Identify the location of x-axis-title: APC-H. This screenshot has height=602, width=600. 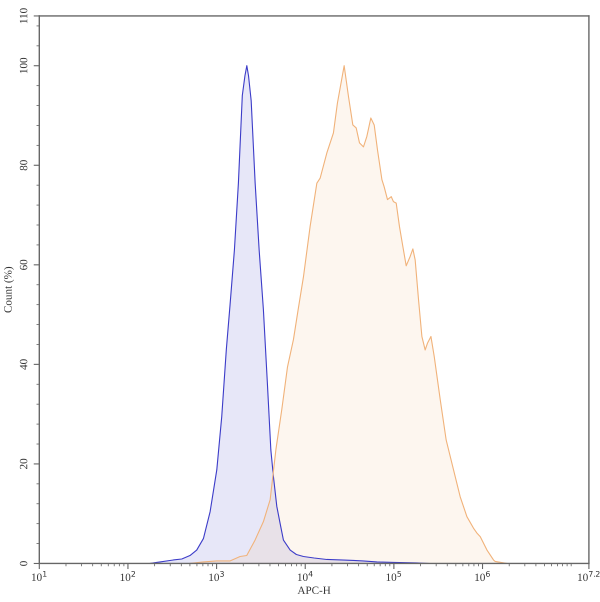
(314, 590).